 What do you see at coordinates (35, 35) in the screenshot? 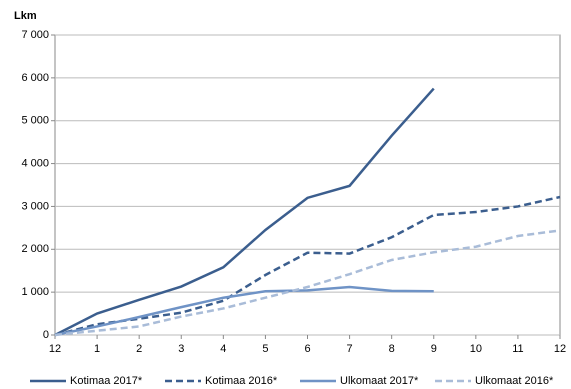
I see `y-tick-label: 7 000` at bounding box center [35, 35].